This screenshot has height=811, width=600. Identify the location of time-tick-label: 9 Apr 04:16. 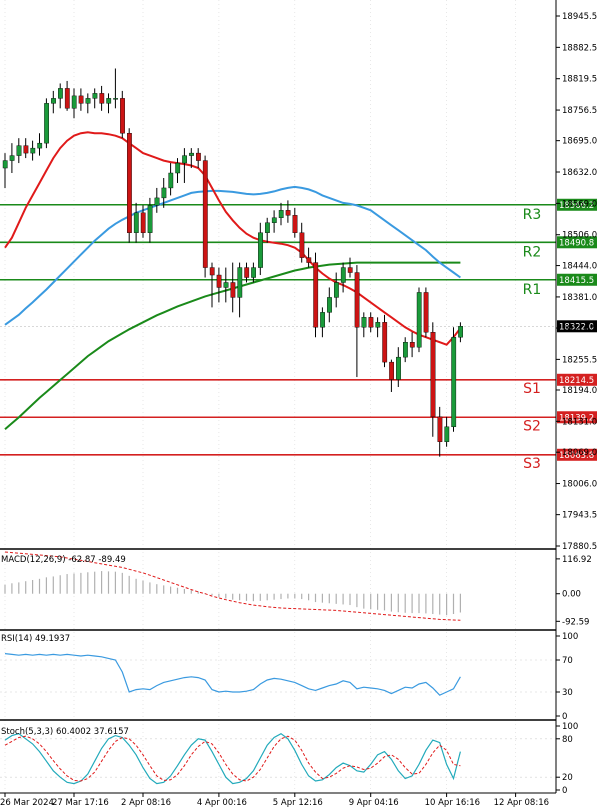
(374, 803).